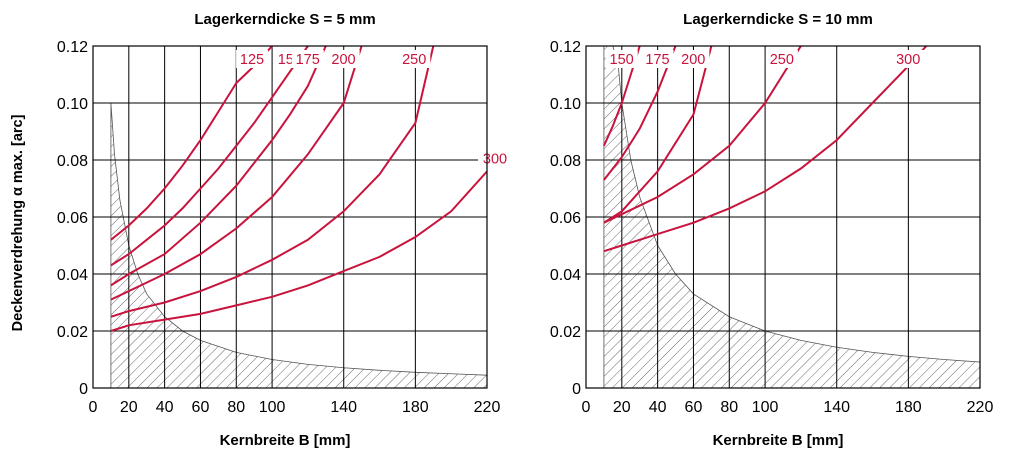  Describe the element at coordinates (778, 19) in the screenshot. I see `chart-title: Lagerkerndicke S = 10 mm` at that location.